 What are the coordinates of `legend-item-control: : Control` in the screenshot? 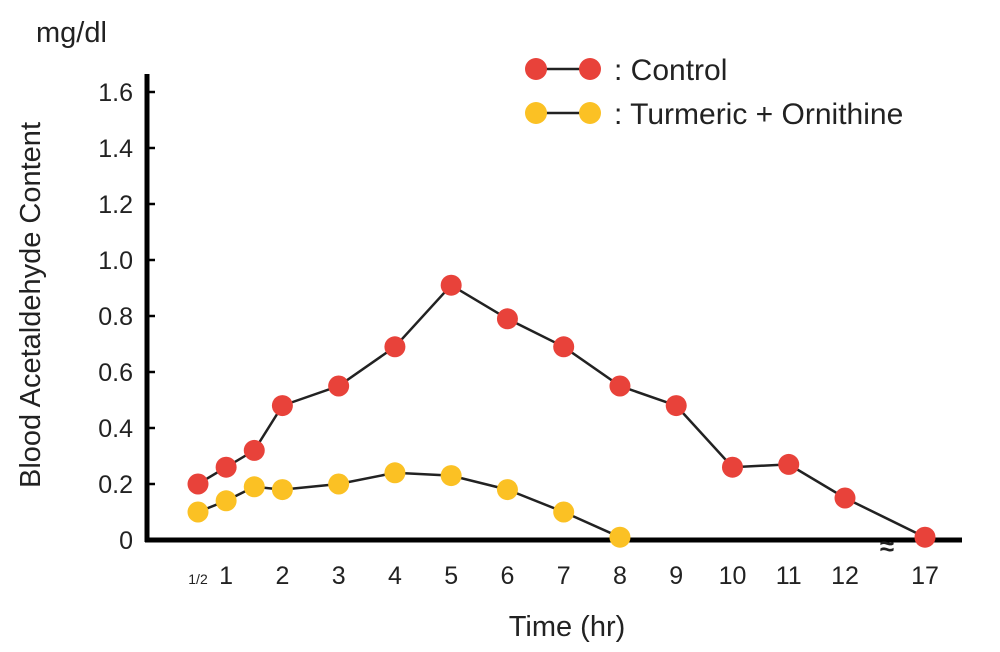 It's located at (626, 70).